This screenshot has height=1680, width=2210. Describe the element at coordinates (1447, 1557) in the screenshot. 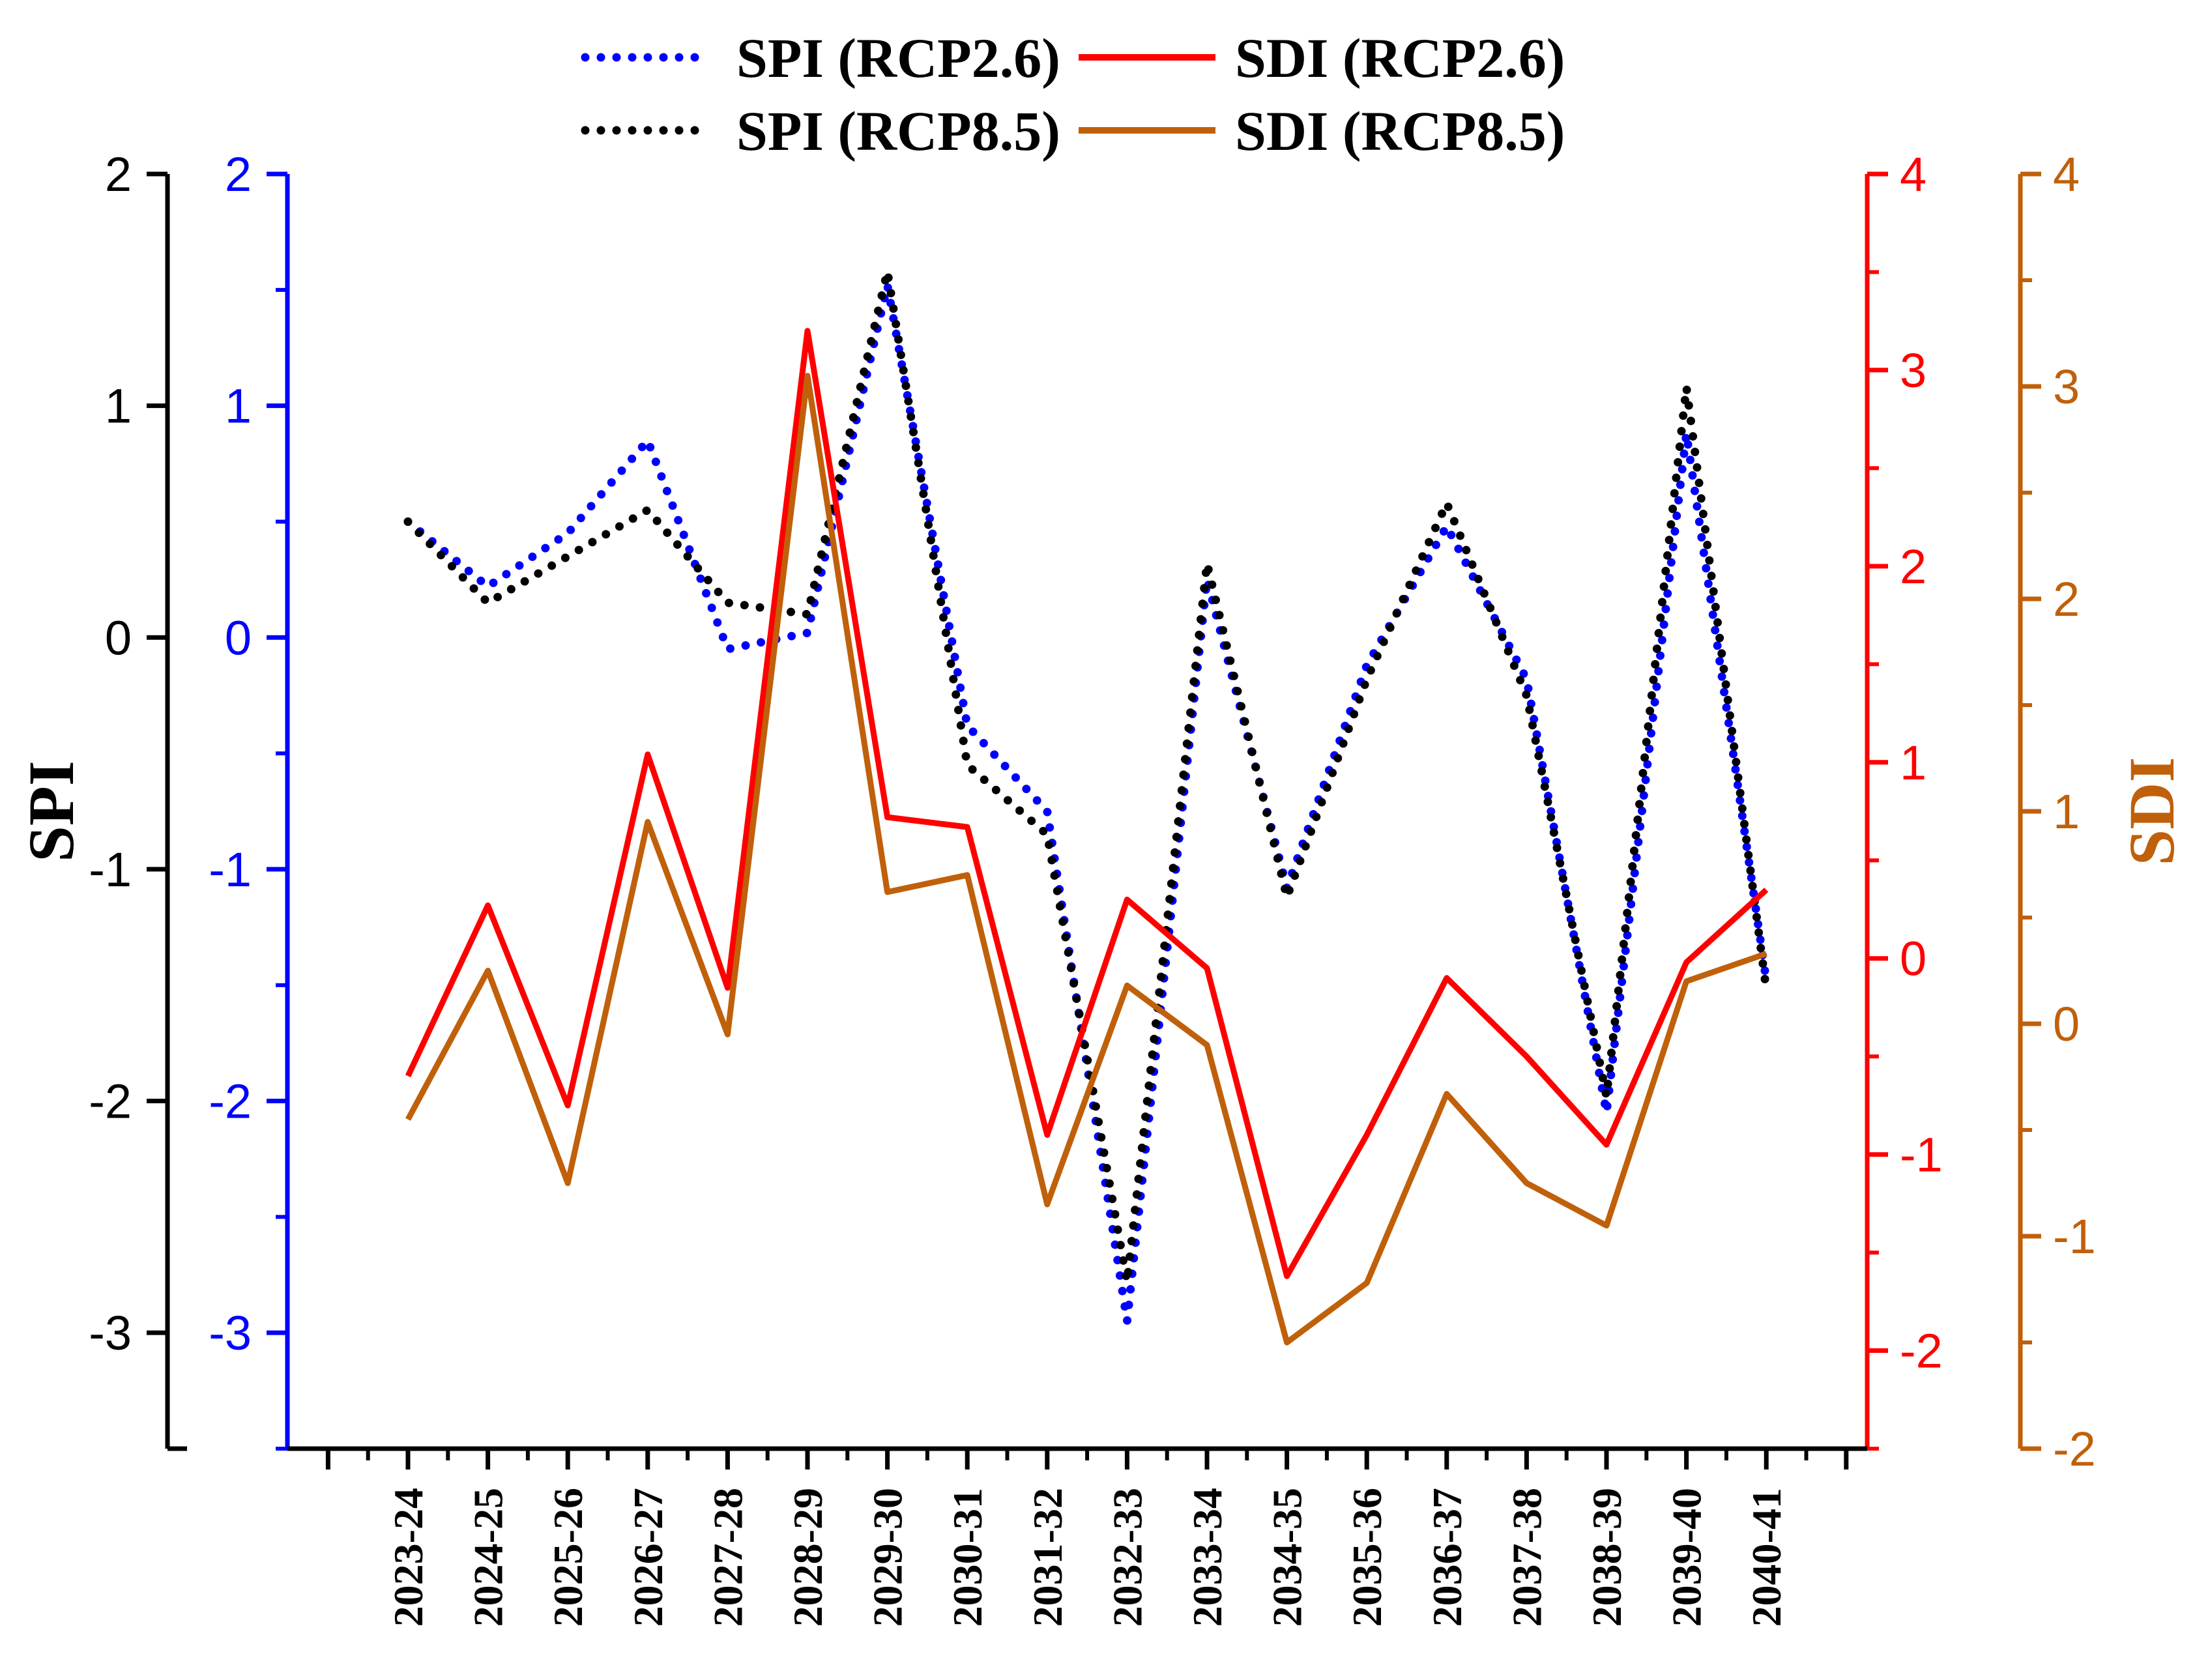

I see `x-tick-label: 2036-37` at that location.